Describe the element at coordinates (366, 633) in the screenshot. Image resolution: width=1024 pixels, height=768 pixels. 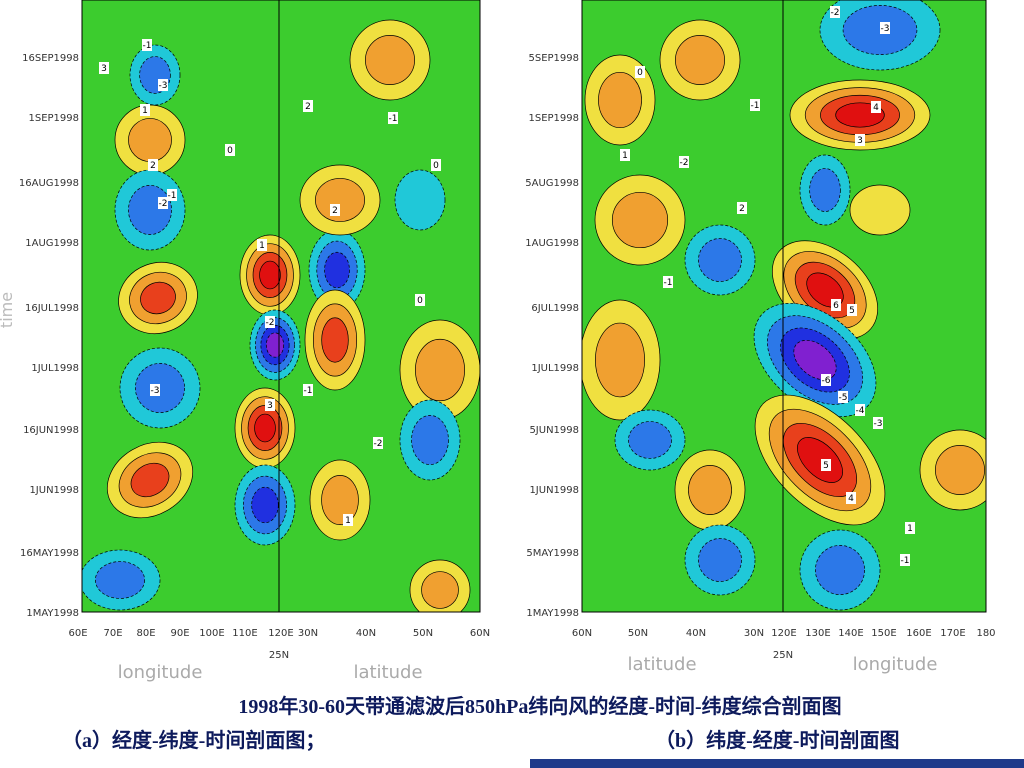
I see `x-tick-label: 40N` at that location.